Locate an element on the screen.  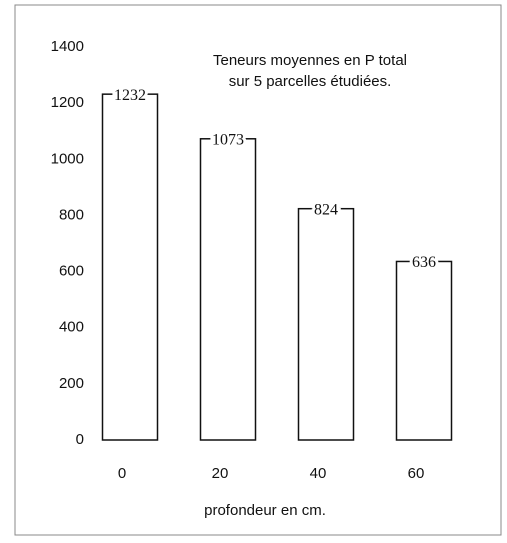
x-tick-label: 40 is located at coordinates (318, 473).